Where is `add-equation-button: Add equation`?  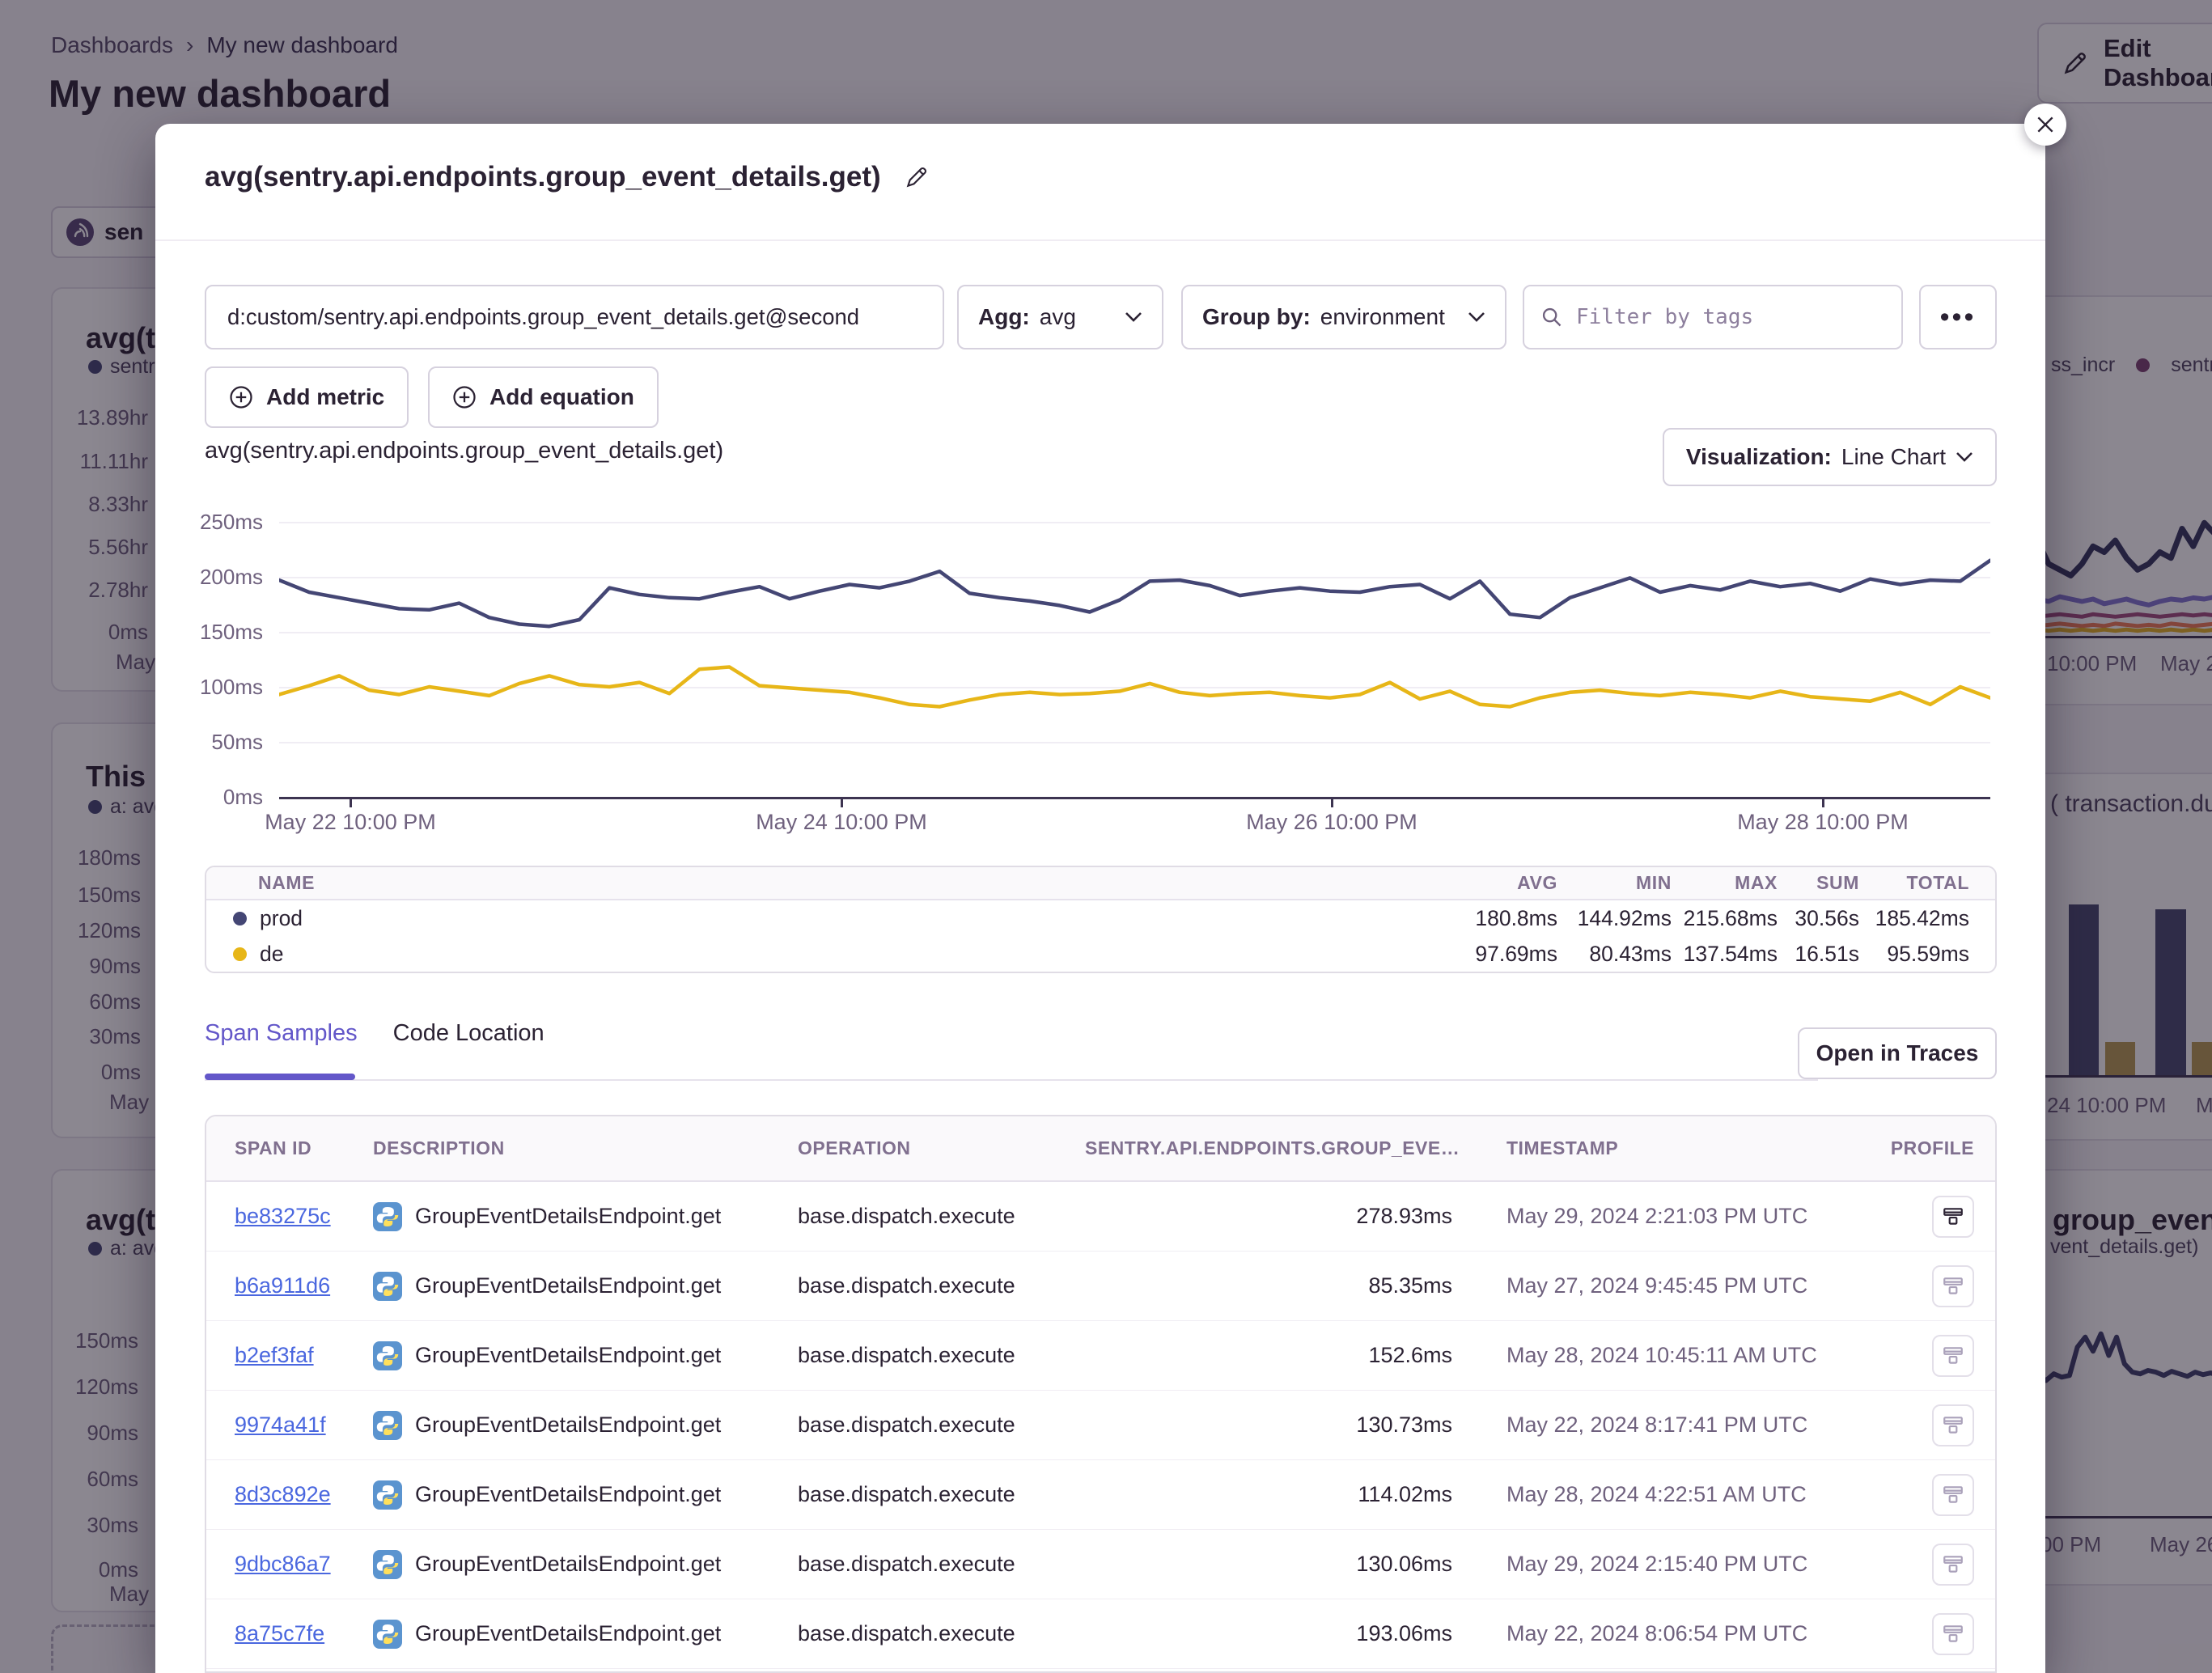 add-equation-button: Add equation is located at coordinates (543, 397).